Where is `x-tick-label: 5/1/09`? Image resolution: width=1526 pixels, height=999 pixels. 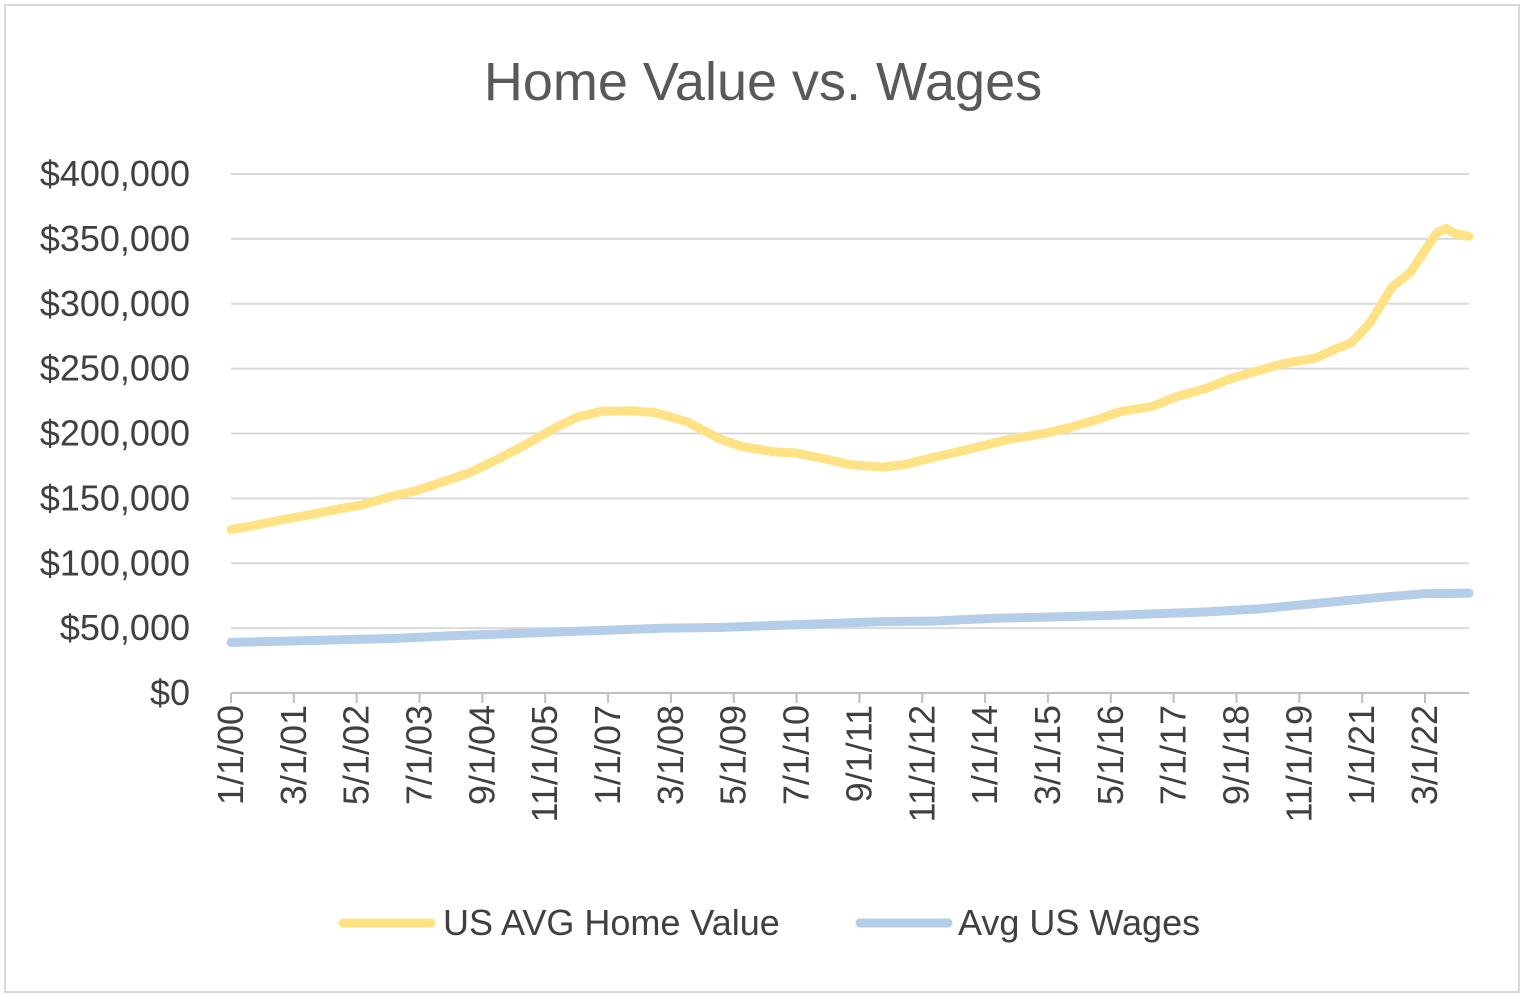 x-tick-label: 5/1/09 is located at coordinates (733, 755).